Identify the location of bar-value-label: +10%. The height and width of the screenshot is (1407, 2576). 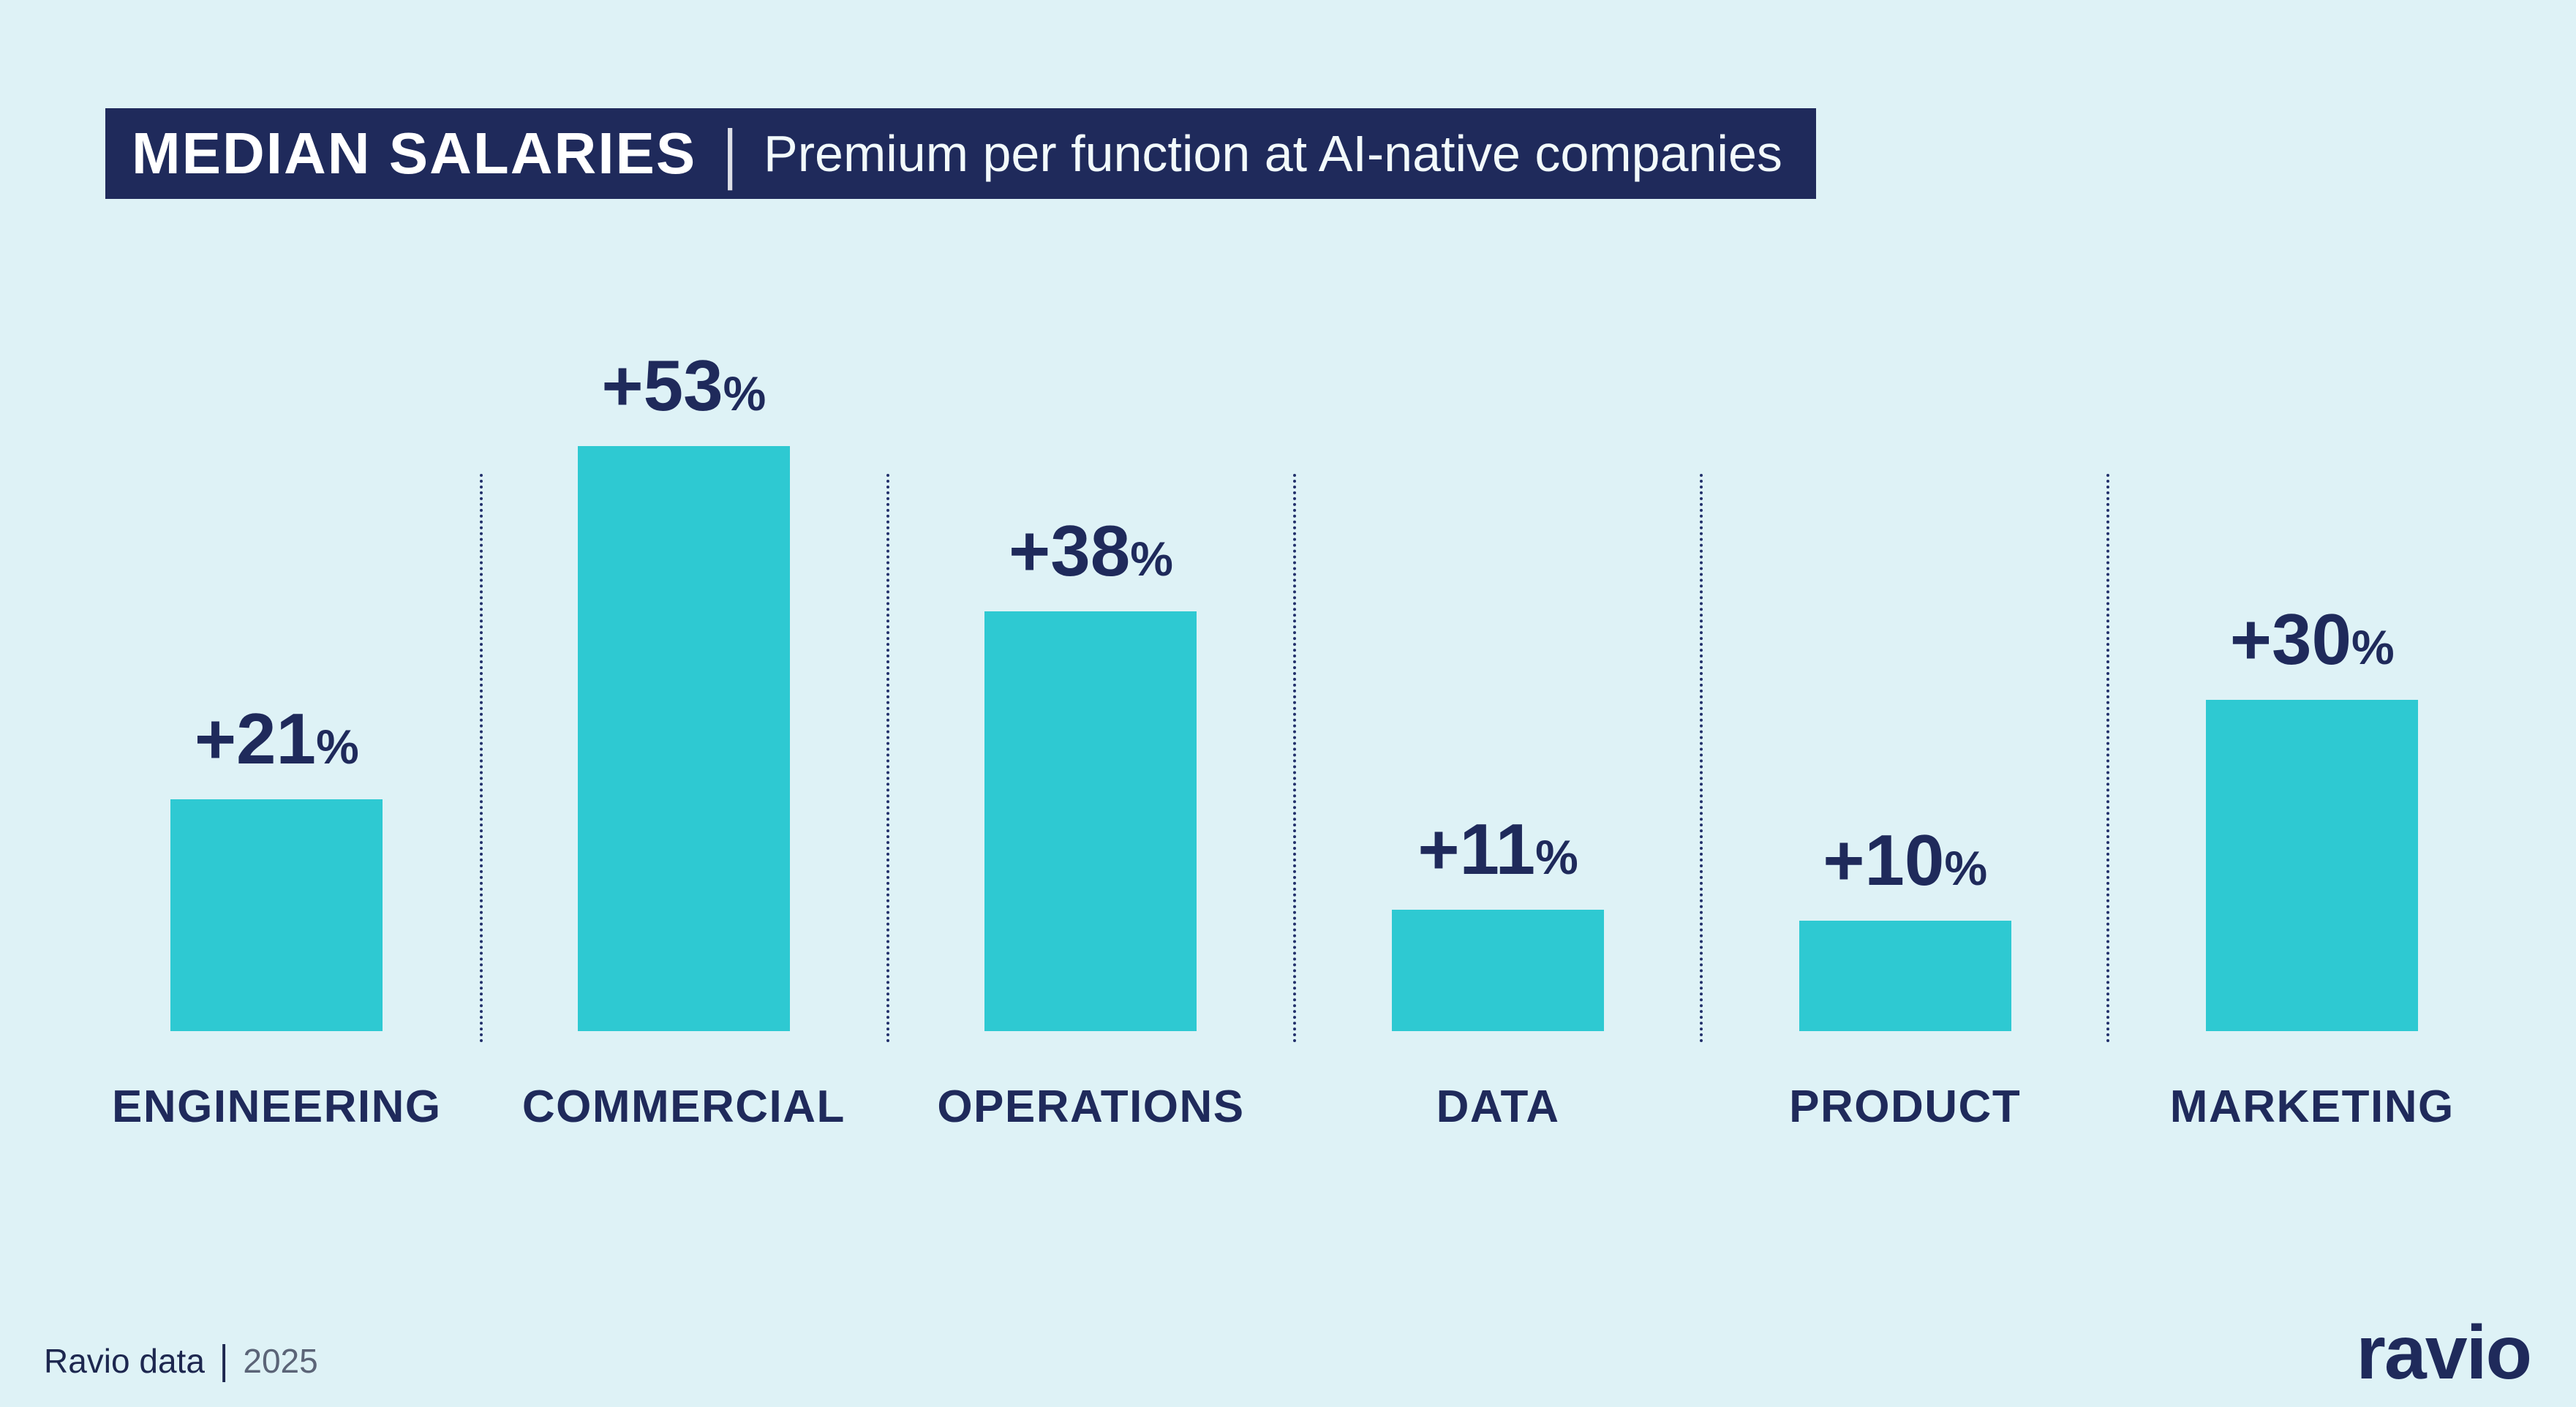
(1905, 860).